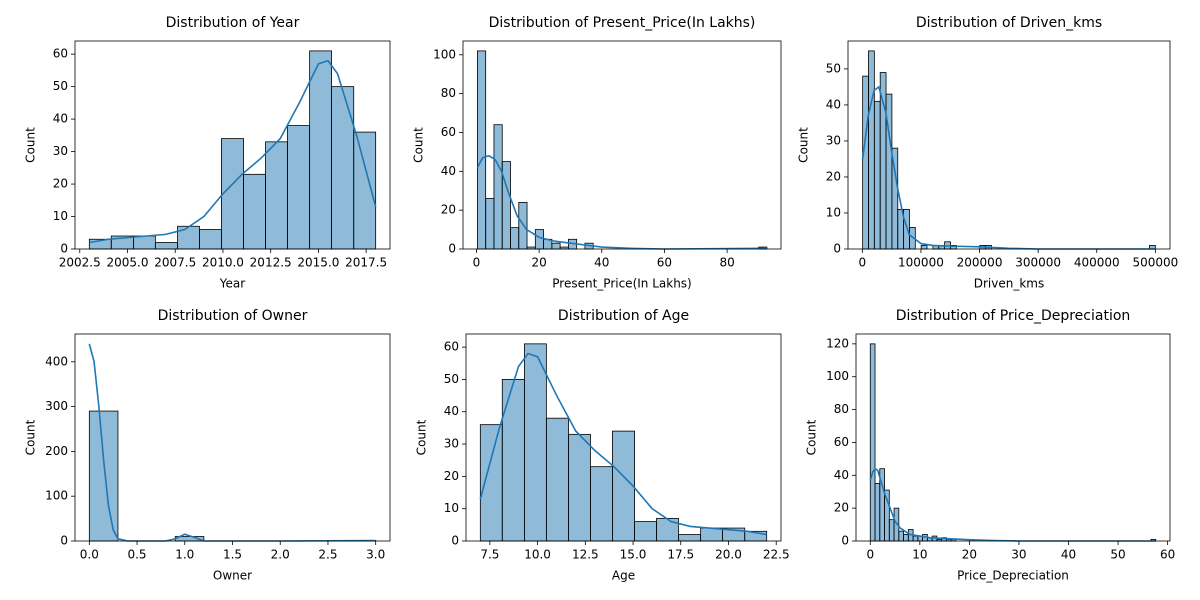 The width and height of the screenshot is (1200, 600). What do you see at coordinates (1009, 284) in the screenshot?
I see `x-axis-label: Driven_kms` at bounding box center [1009, 284].